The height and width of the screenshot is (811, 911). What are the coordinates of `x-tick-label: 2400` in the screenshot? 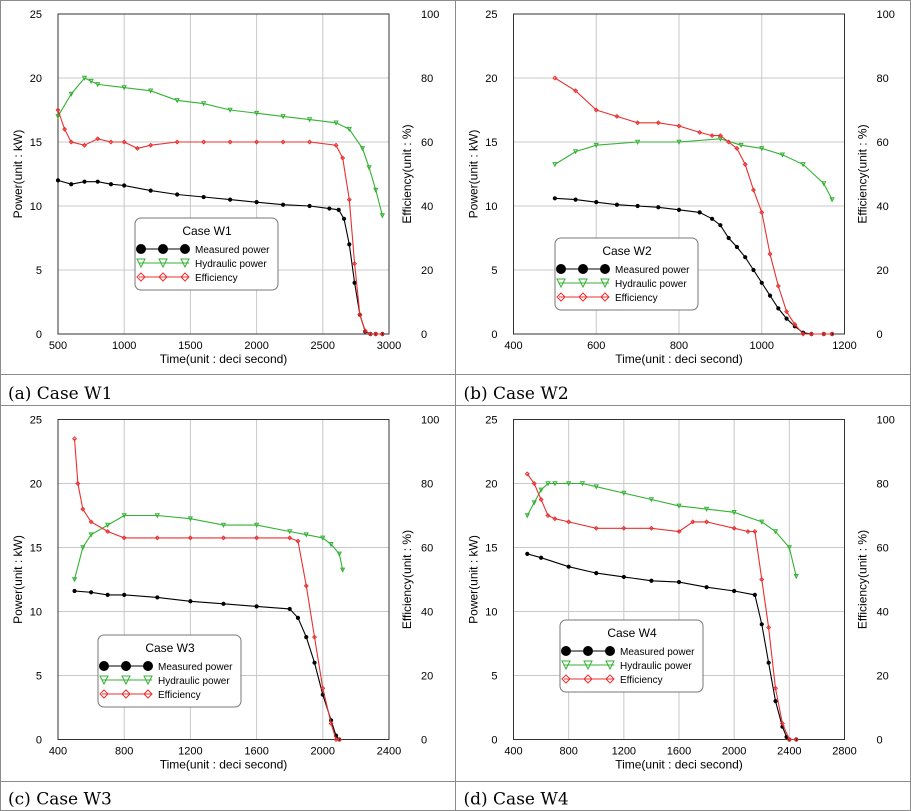 It's located at (389, 752).